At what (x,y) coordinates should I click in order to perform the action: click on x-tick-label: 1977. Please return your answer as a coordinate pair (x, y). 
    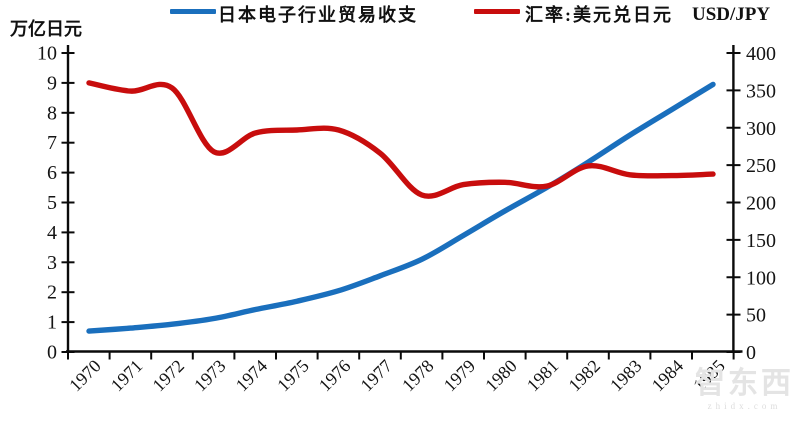
    Looking at the image, I should click on (376, 376).